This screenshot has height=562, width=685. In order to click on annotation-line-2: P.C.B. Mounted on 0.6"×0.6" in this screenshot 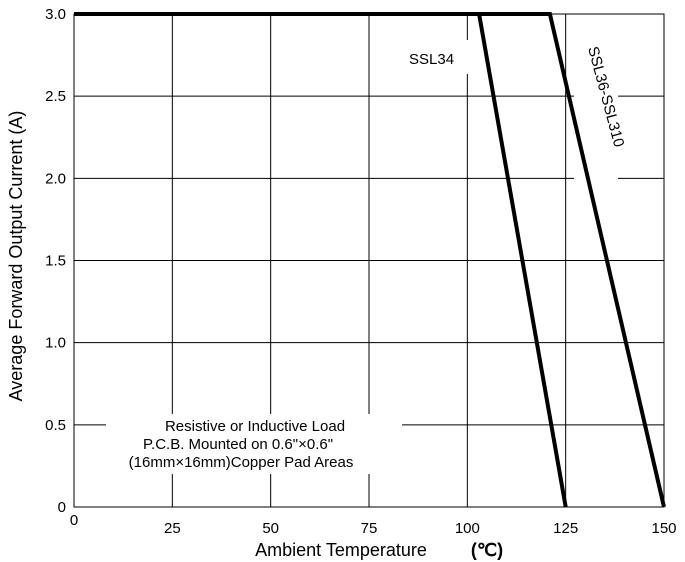, I will do `click(238, 444)`.